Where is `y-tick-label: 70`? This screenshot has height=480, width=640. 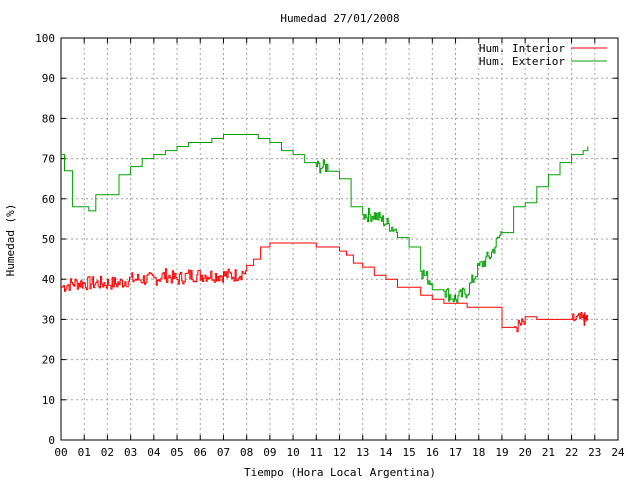 y-tick-label: 70 is located at coordinates (48, 159).